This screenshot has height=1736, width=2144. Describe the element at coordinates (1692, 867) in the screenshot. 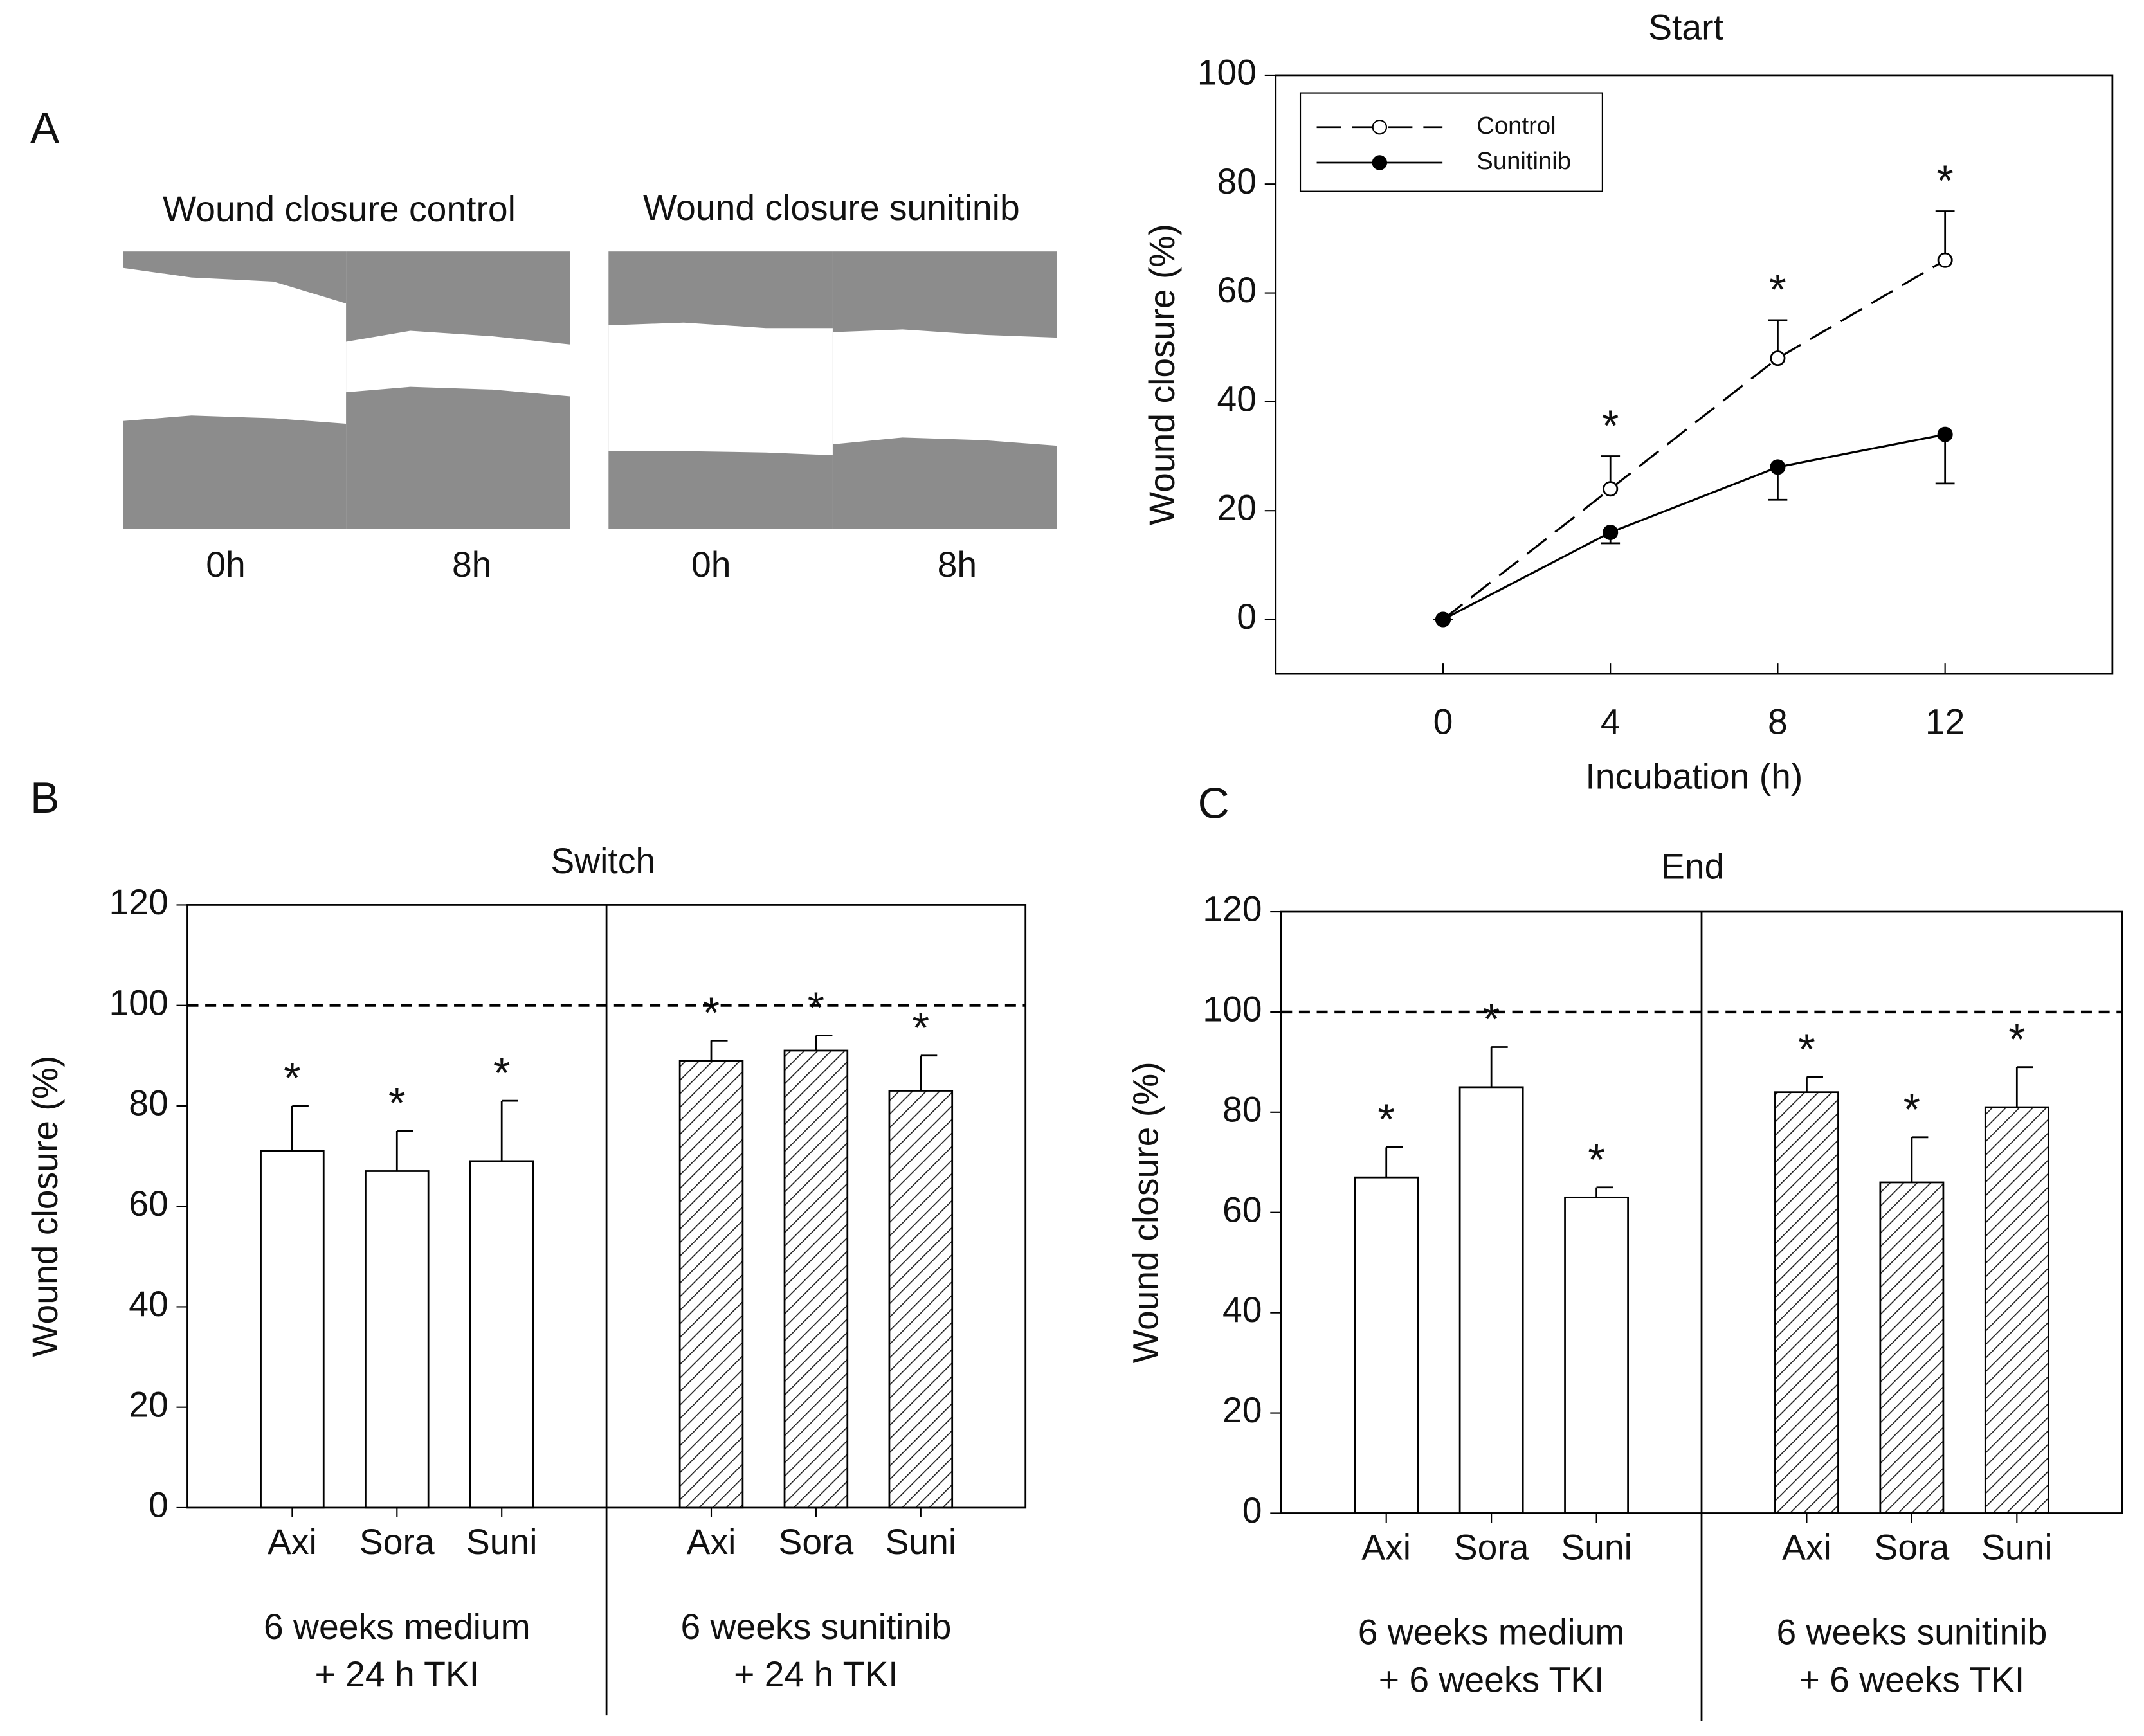

I see `chart-title: End` at that location.